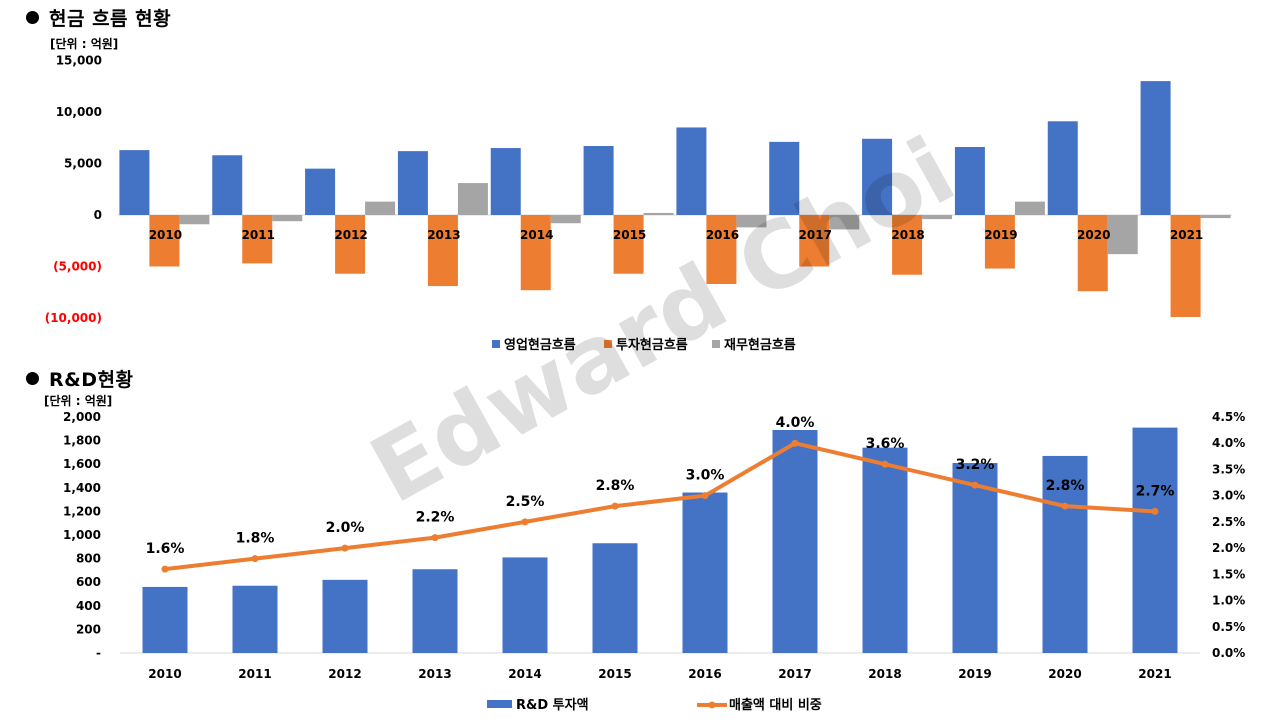 Image resolution: width=1280 pixels, height=720 pixels. I want to click on y2-tick-label: 4.0%, so click(1228, 443).